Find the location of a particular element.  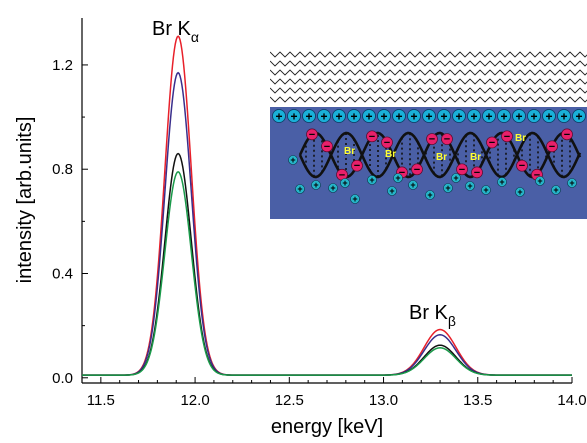

y-tick-label: 0.4 is located at coordinates (62, 274).